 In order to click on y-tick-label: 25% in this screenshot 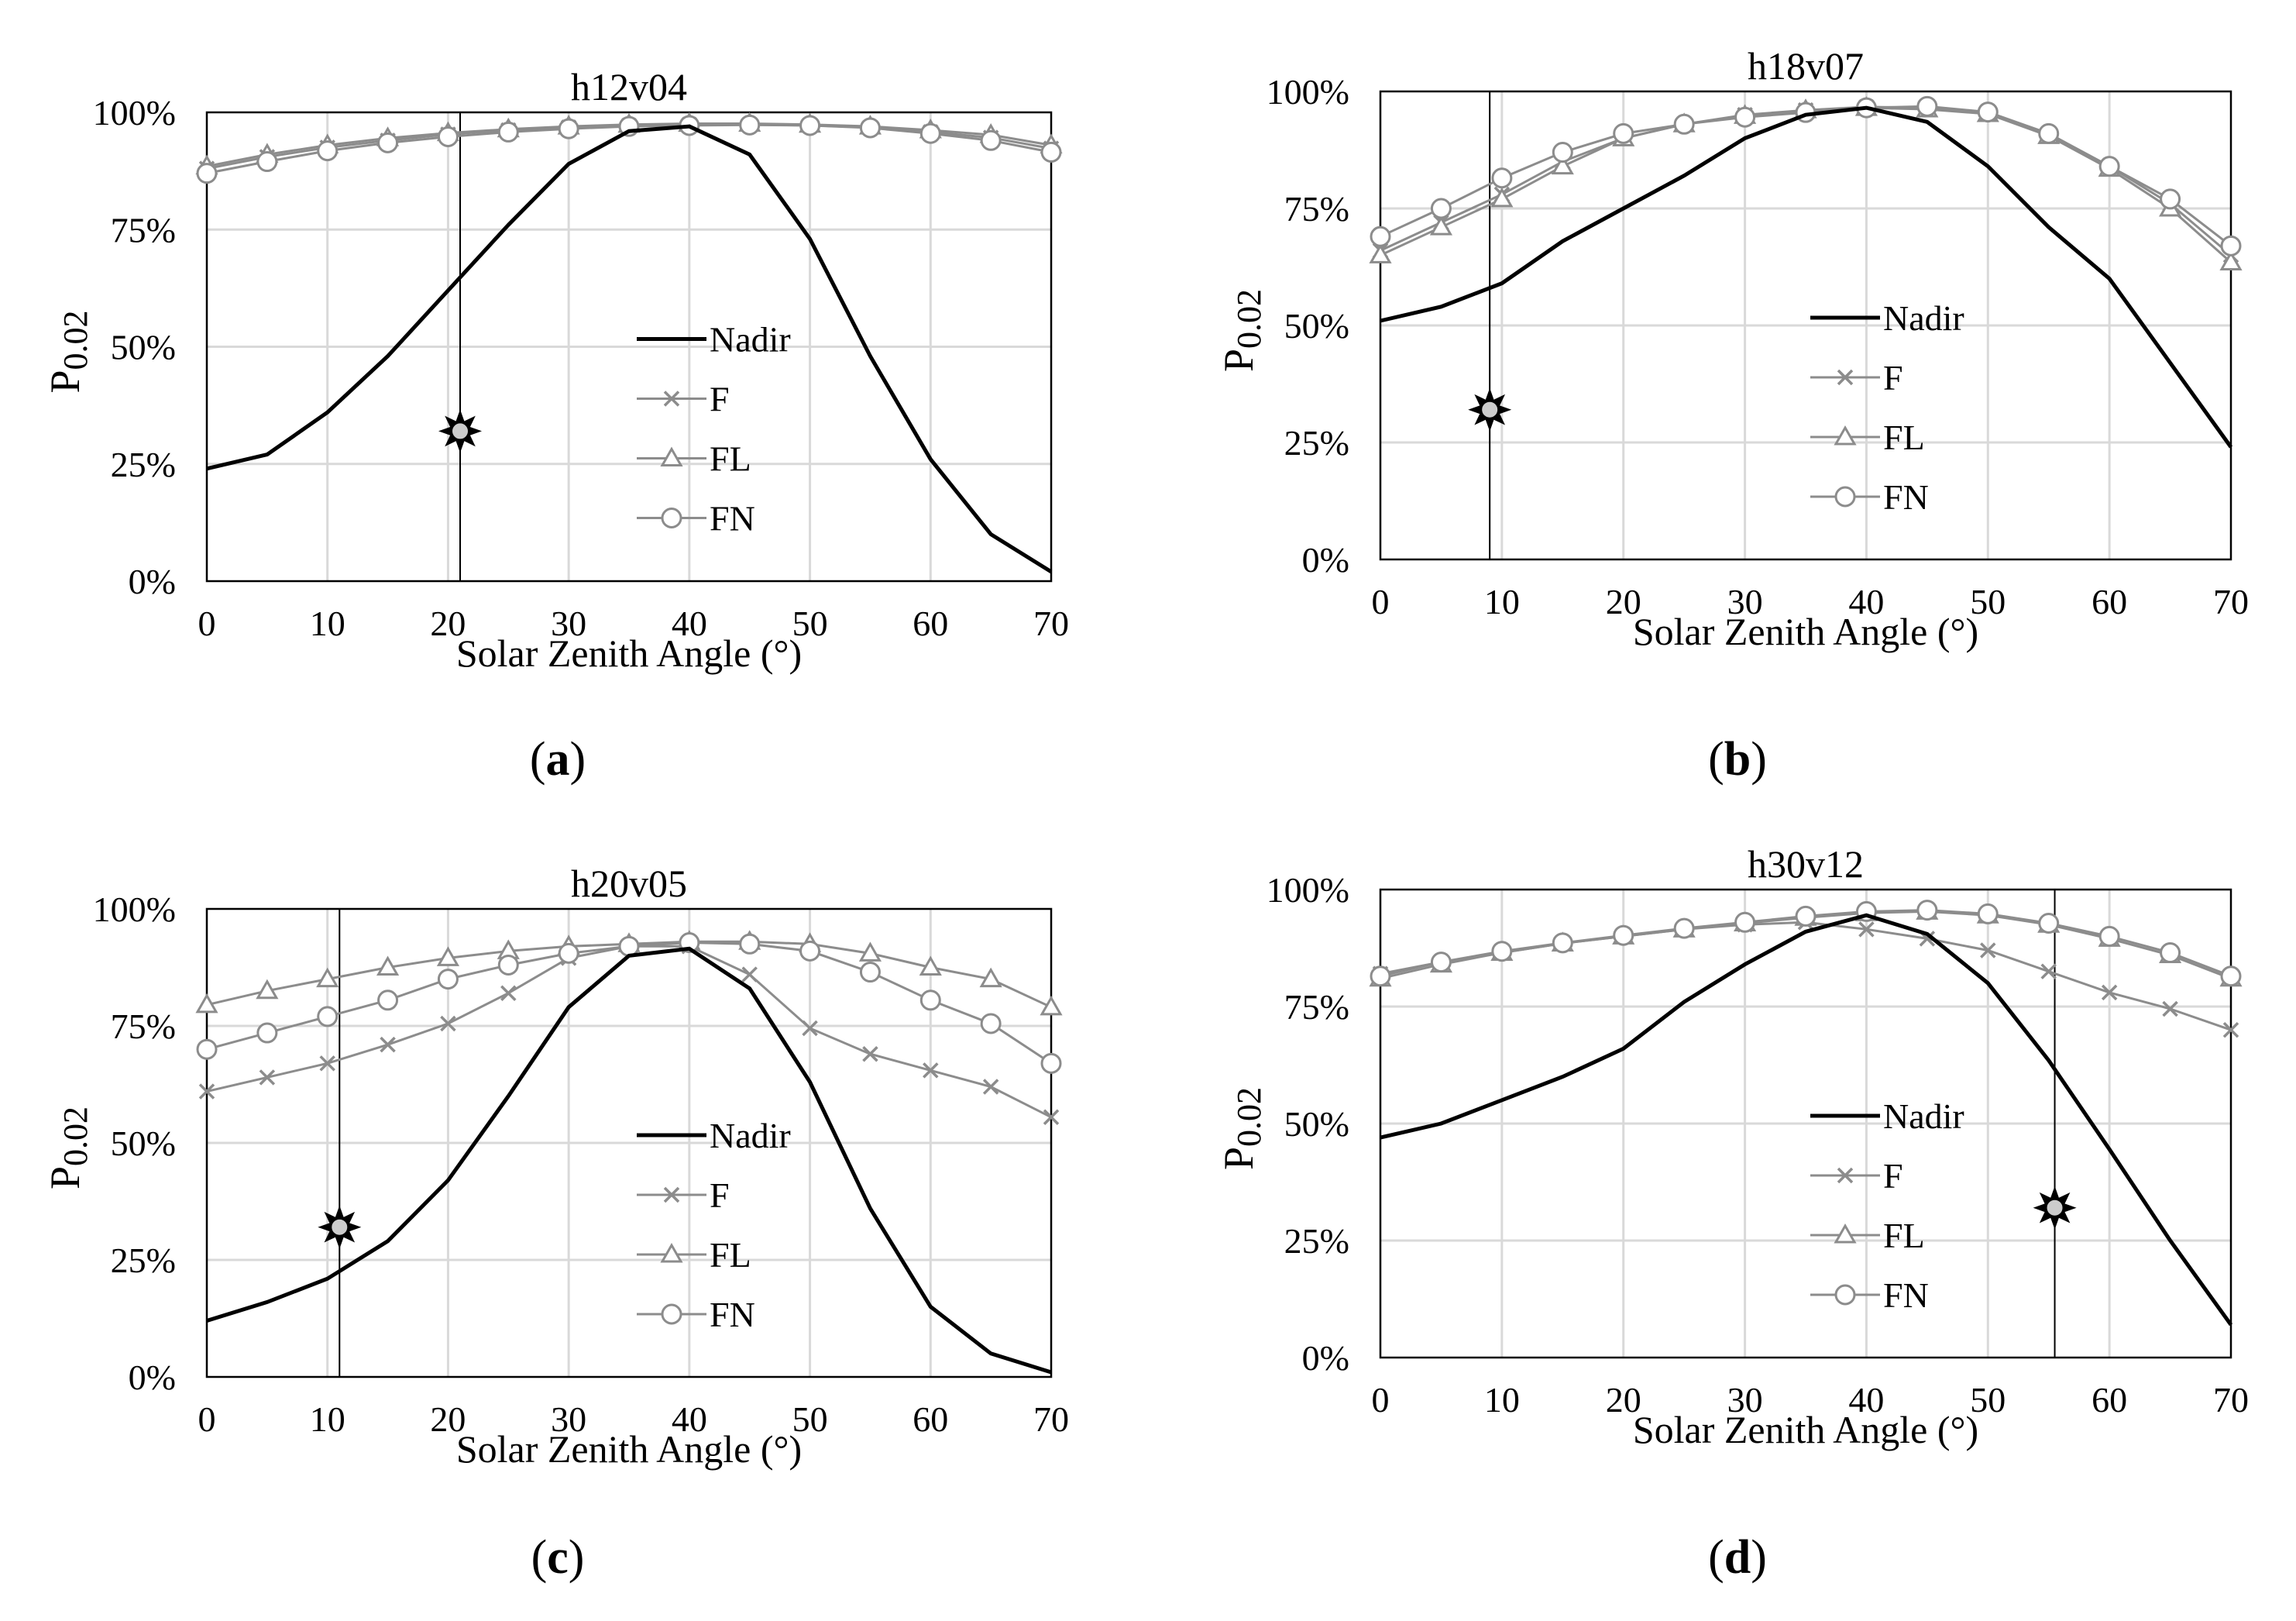, I will do `click(143, 464)`.